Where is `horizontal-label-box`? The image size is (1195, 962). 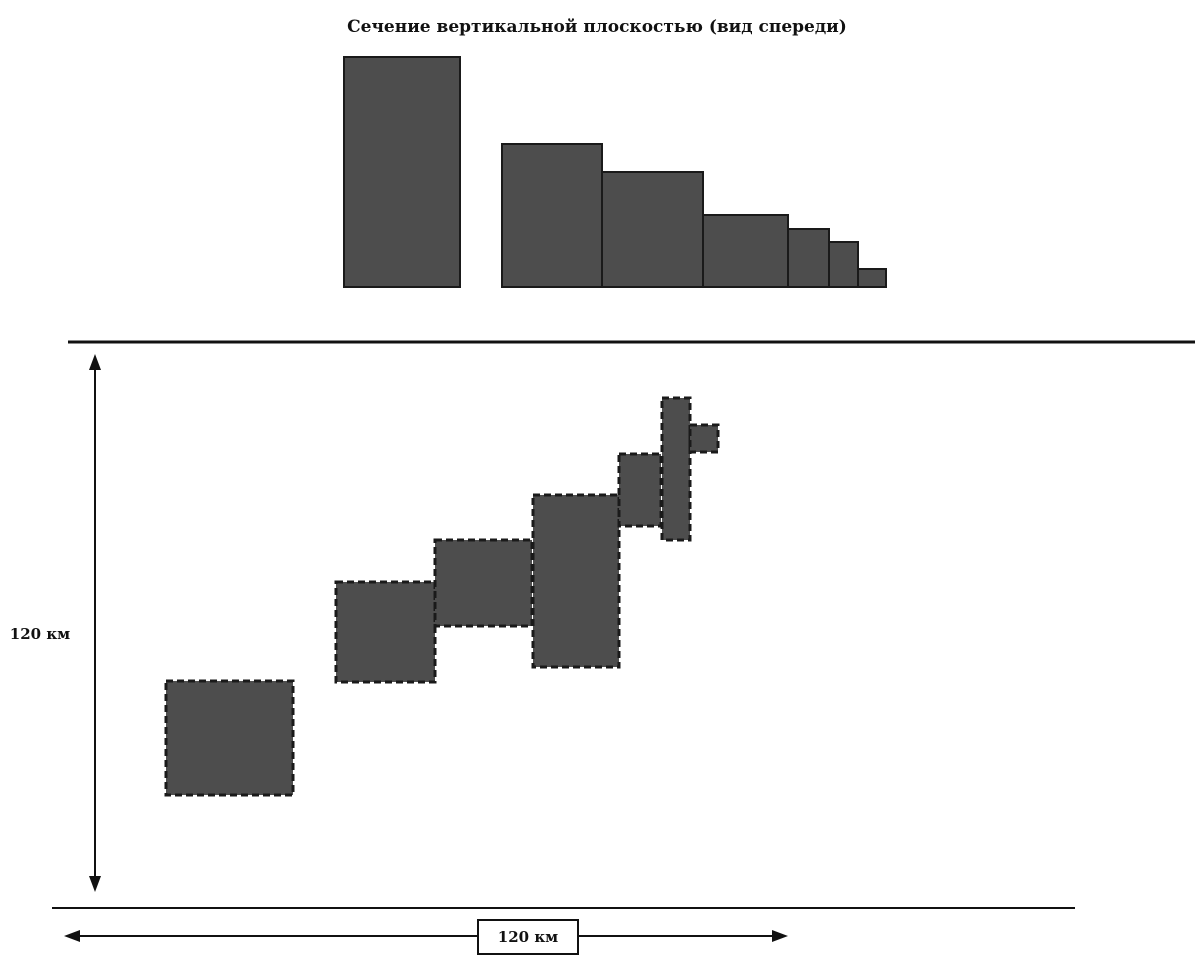 horizontal-label-box is located at coordinates (528, 937).